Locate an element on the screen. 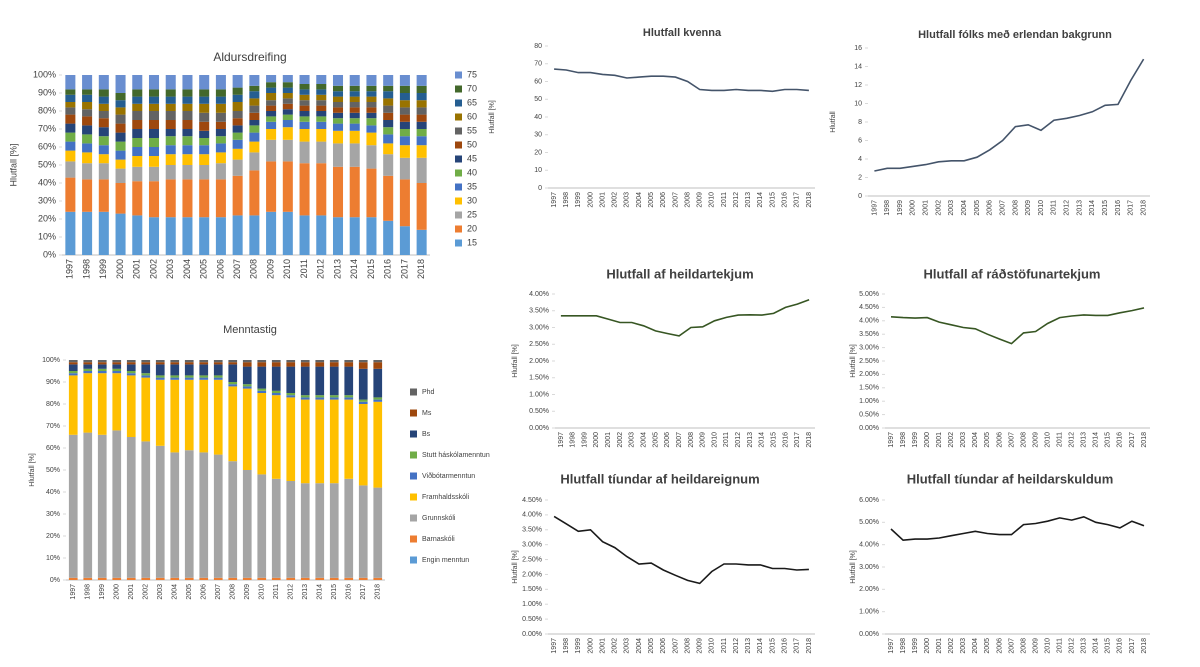 This screenshot has width=1200, height=667. x-tick-label: 2004 is located at coordinates (643, 440).